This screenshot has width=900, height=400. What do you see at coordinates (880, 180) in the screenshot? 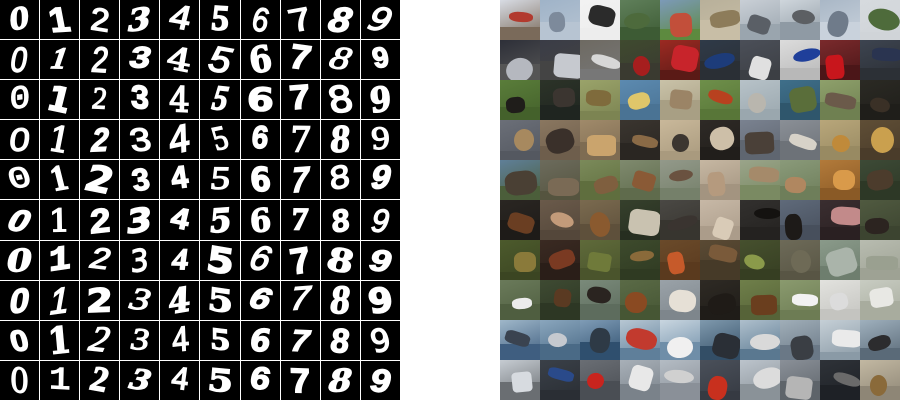
I see `cifar-deer-thumbnail` at bounding box center [880, 180].